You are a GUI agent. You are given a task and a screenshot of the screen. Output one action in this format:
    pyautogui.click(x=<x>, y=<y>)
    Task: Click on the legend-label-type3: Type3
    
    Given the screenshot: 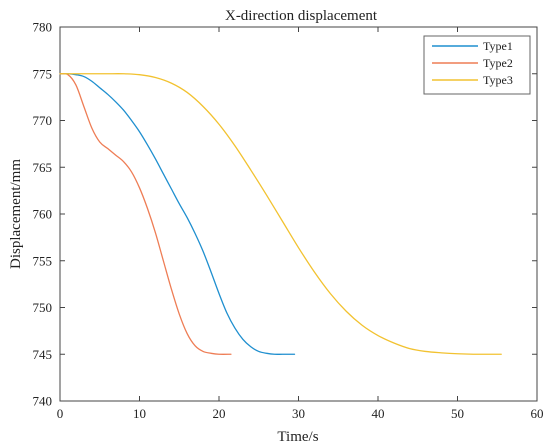 What is the action you would take?
    pyautogui.click(x=498, y=80)
    